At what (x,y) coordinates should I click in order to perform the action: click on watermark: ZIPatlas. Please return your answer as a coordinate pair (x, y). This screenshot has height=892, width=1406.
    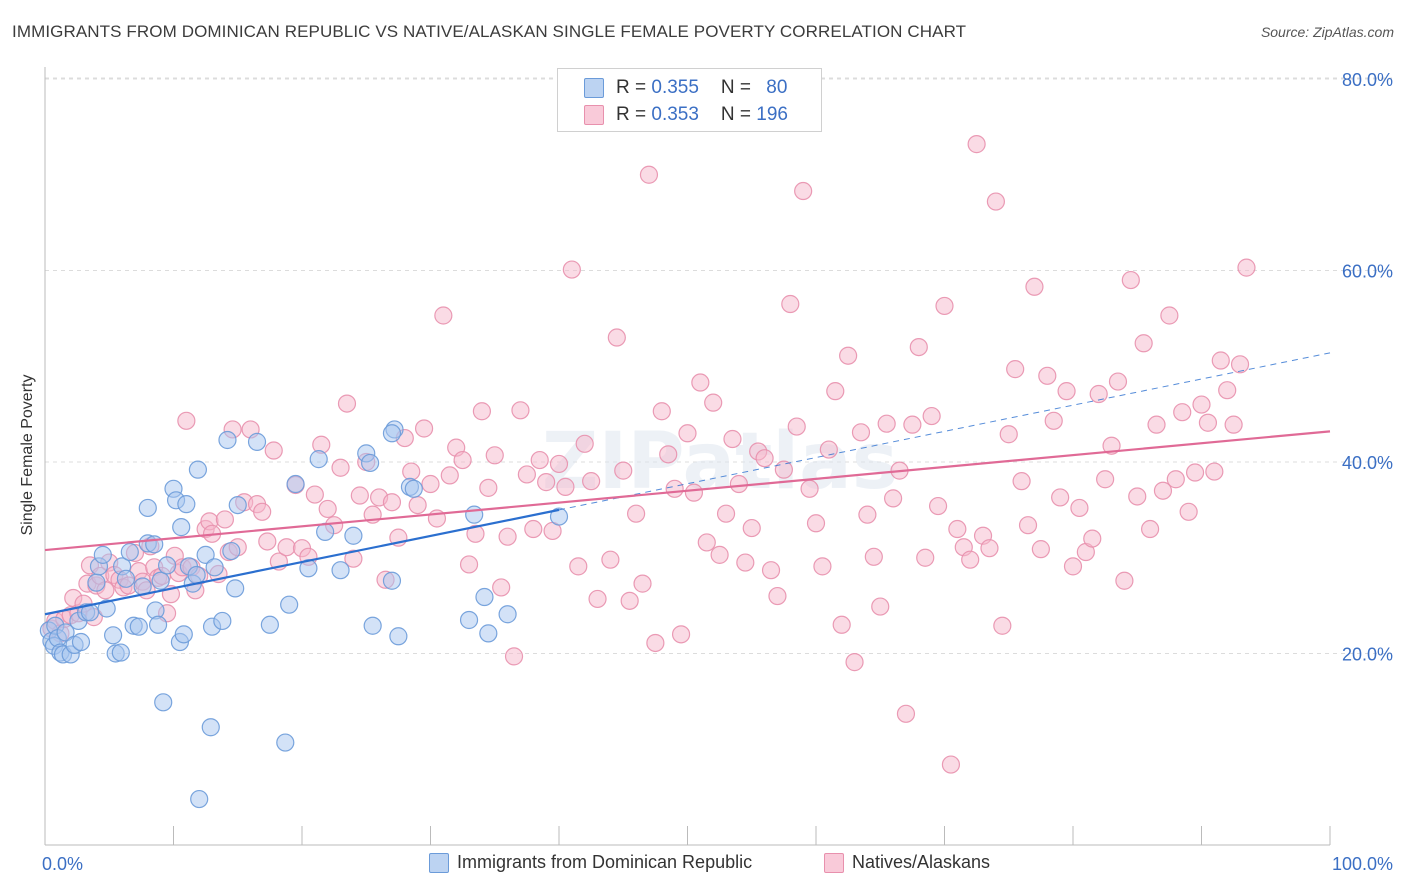
    Looking at the image, I should click on (720, 462).